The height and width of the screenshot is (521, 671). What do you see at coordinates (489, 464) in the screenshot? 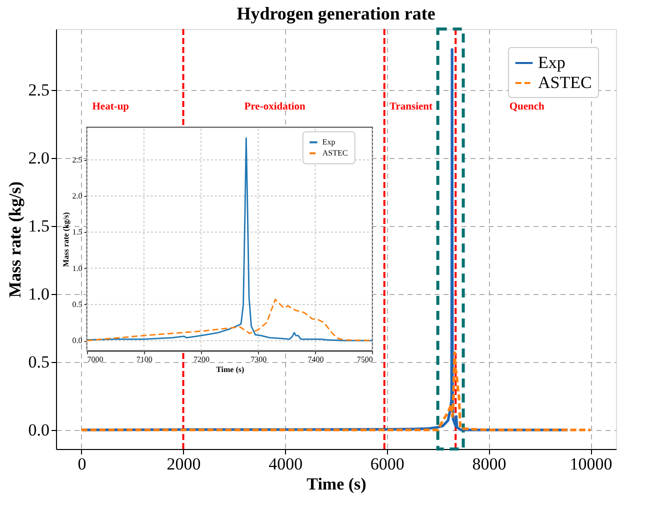
I see `x-tick-label: 8000` at bounding box center [489, 464].